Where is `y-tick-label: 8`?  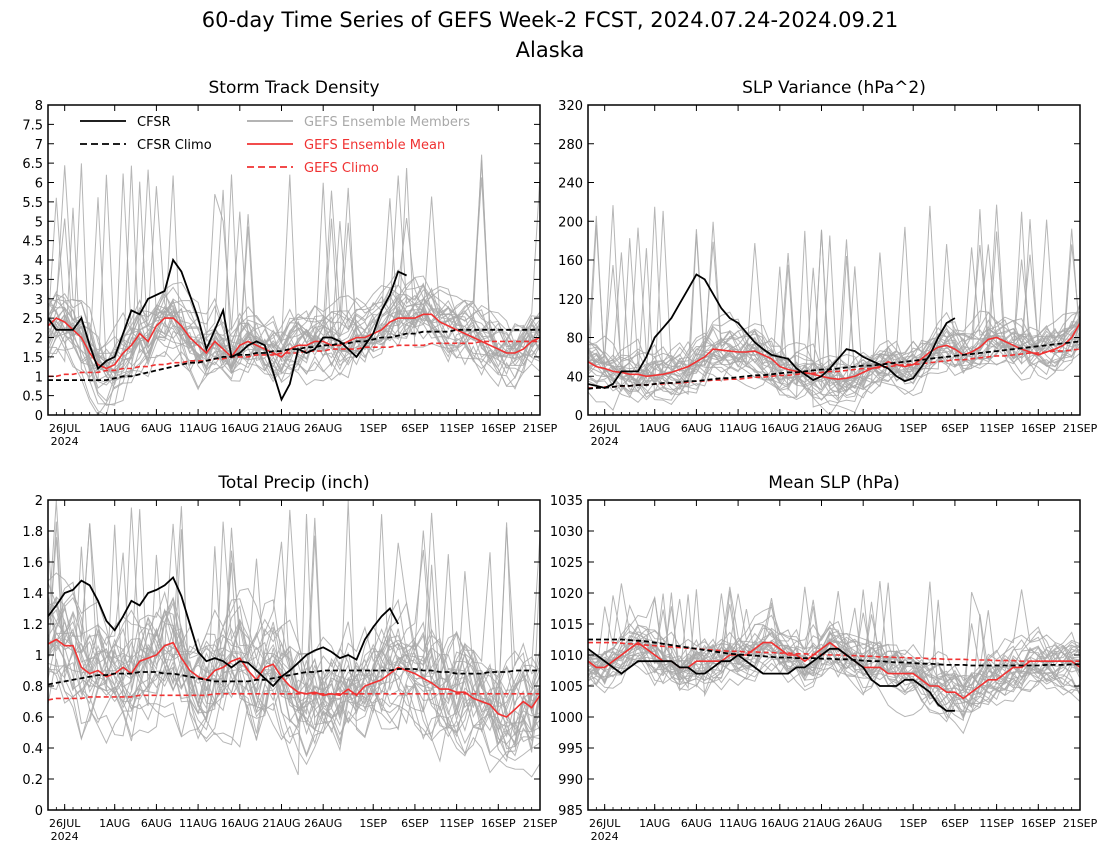
y-tick-label: 8 is located at coordinates (39, 106).